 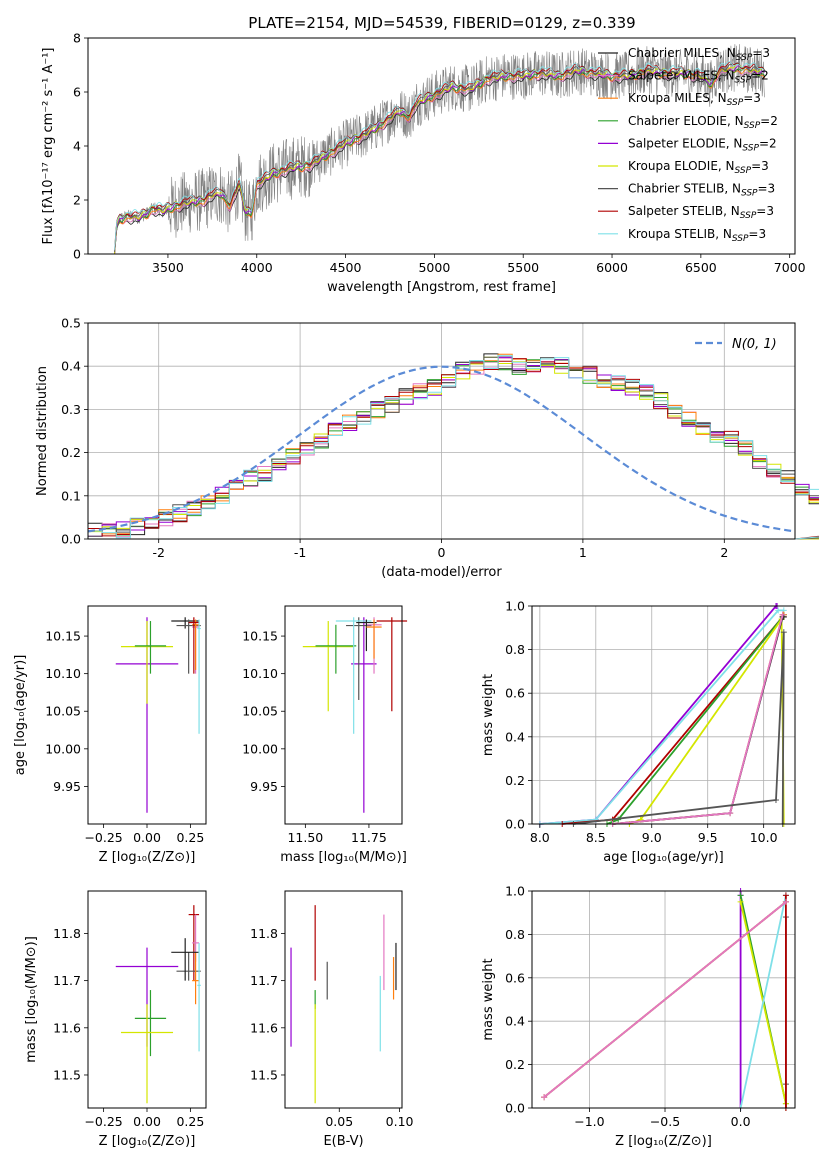 I want to click on legend-label: Chabrier ELODIE, N, so click(x=686, y=121).